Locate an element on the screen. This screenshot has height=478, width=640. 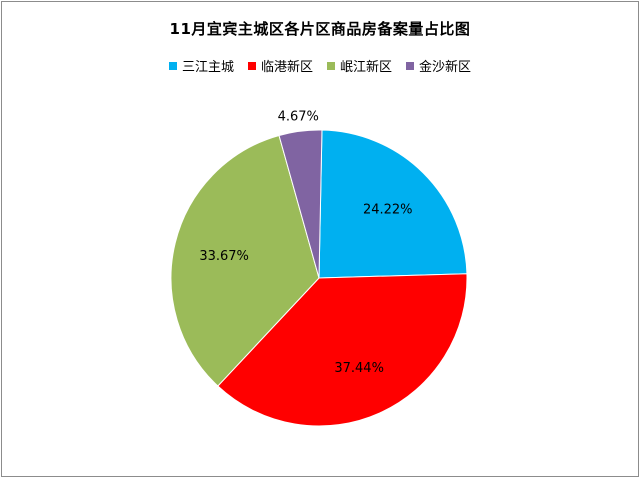
legend-label-lingang: 临港新区 is located at coordinates (286, 67).